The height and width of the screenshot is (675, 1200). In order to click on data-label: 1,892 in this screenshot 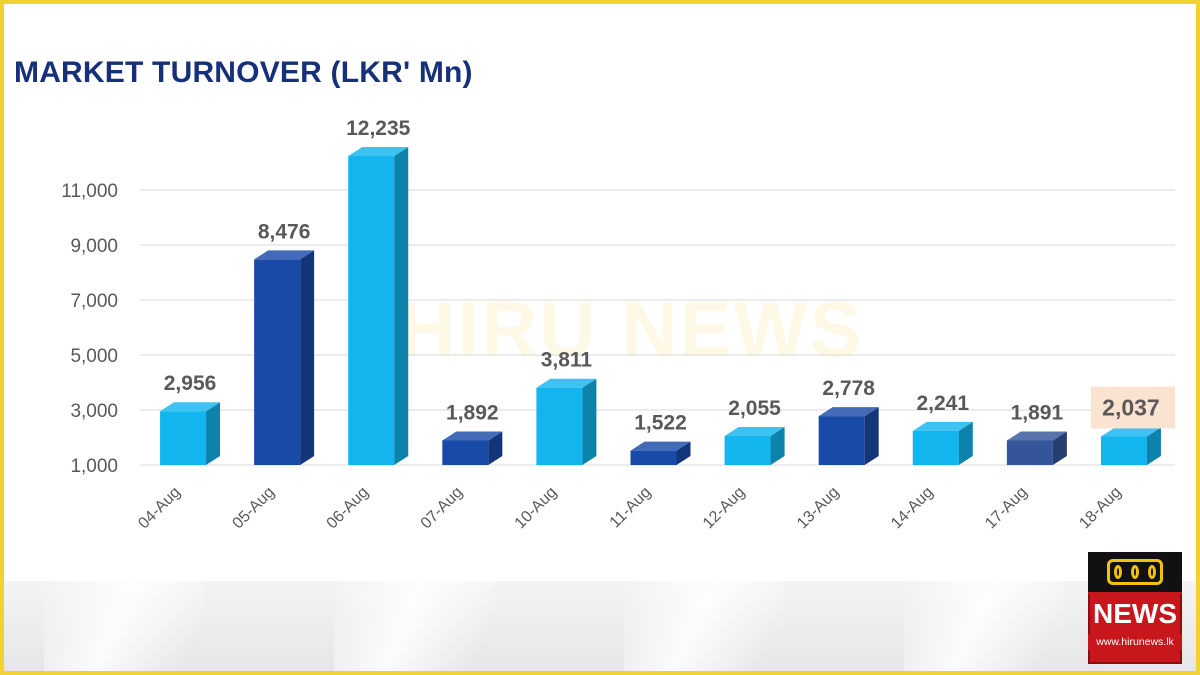, I will do `click(472, 412)`.